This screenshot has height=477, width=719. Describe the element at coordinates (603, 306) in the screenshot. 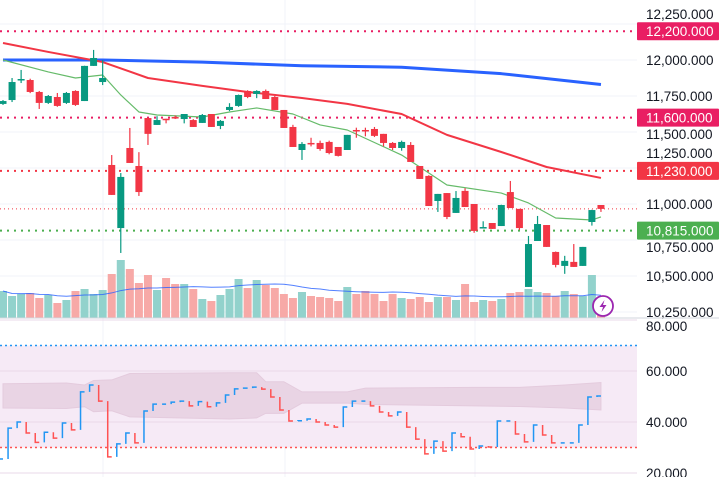

I see `lightning-icon` at that location.